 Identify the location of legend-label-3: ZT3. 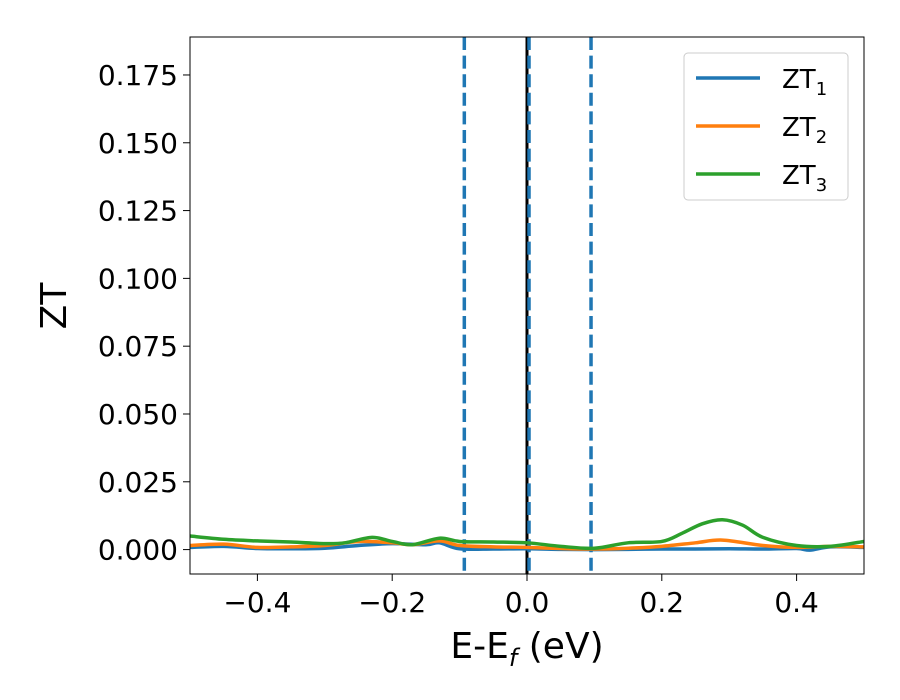
(804, 178).